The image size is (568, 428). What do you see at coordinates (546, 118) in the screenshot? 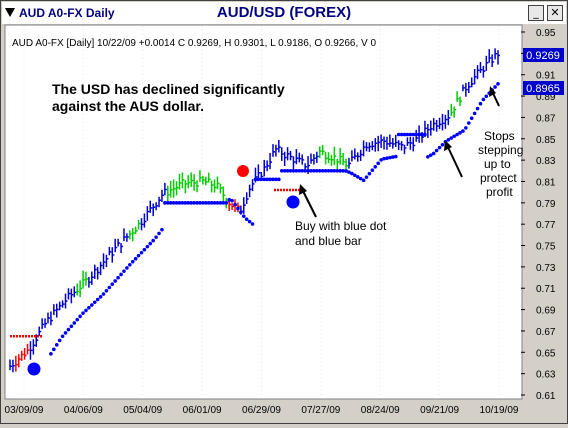
I see `y-tick-label: 0.87` at bounding box center [546, 118].